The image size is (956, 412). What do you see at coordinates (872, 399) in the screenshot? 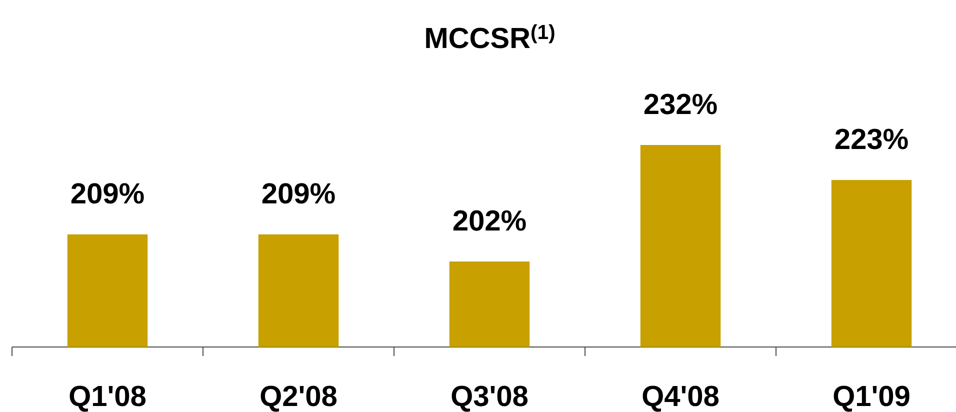
I see `x-tick-label: Q1'09` at bounding box center [872, 399].